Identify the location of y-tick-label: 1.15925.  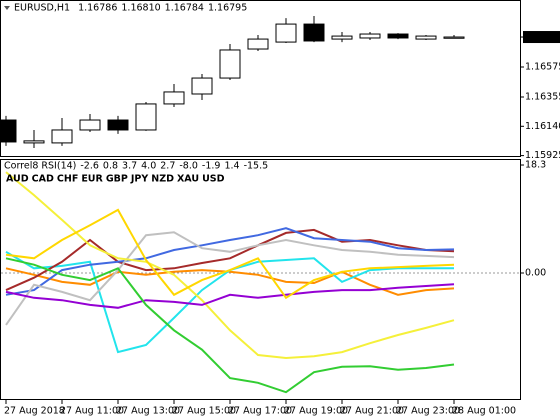
(542, 155).